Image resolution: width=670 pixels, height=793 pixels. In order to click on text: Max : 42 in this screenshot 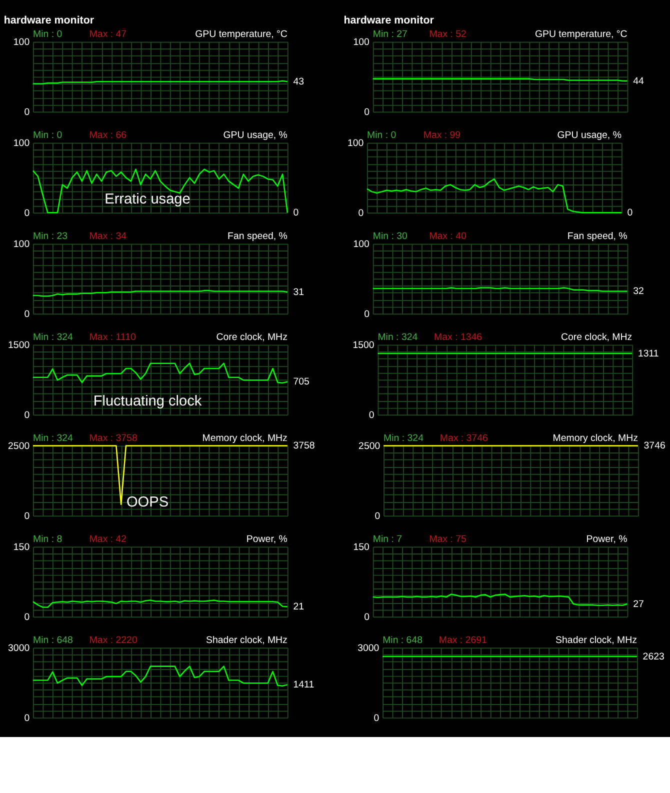, I will do `click(108, 539)`.